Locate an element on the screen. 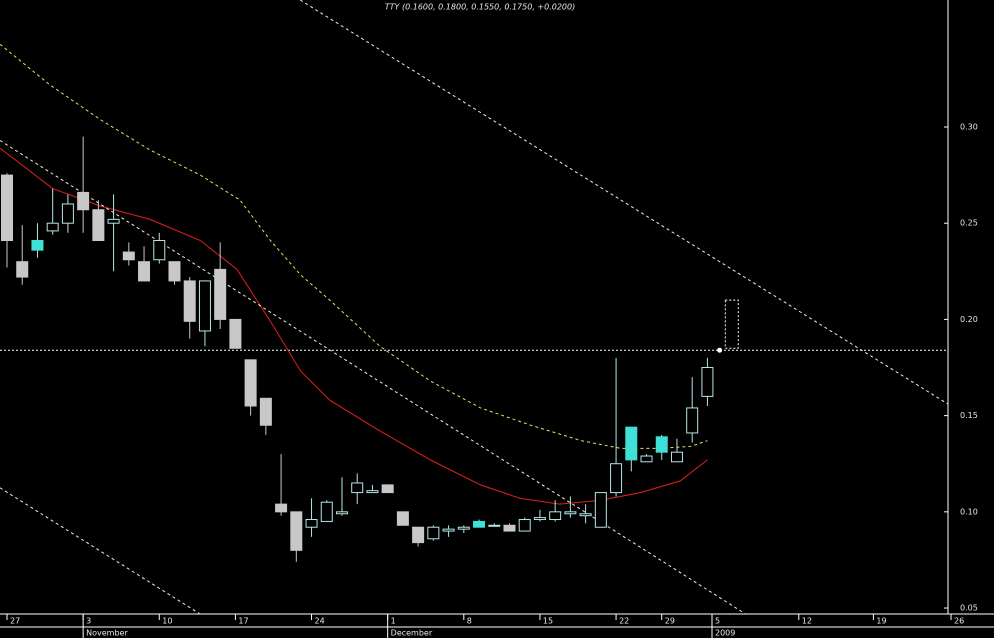 The image size is (994, 638). x-tick-label: 17 is located at coordinates (243, 621).